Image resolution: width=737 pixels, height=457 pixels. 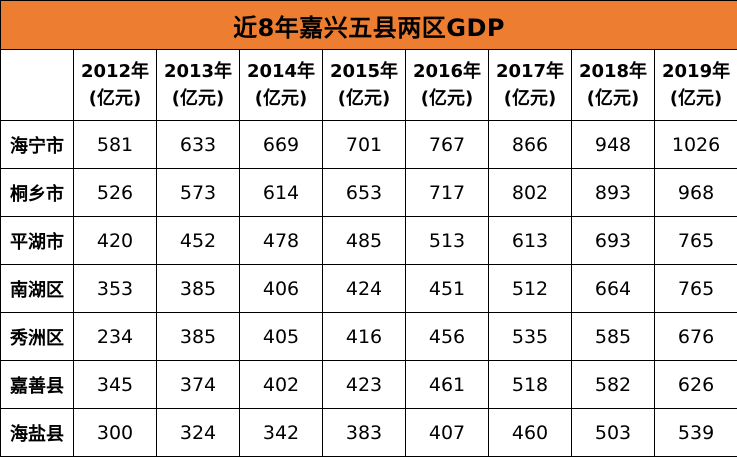 What do you see at coordinates (696, 193) in the screenshot?
I see `gdp-value-cell: 968` at bounding box center [696, 193].